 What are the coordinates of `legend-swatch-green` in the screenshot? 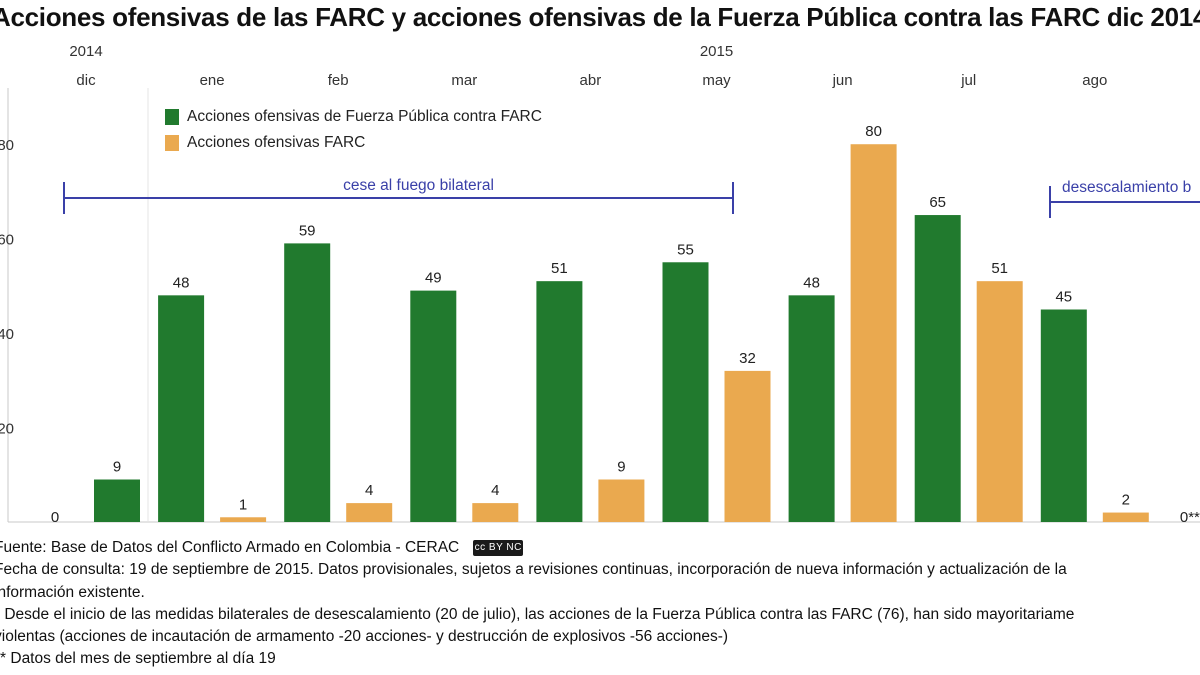 It's located at (172, 117).